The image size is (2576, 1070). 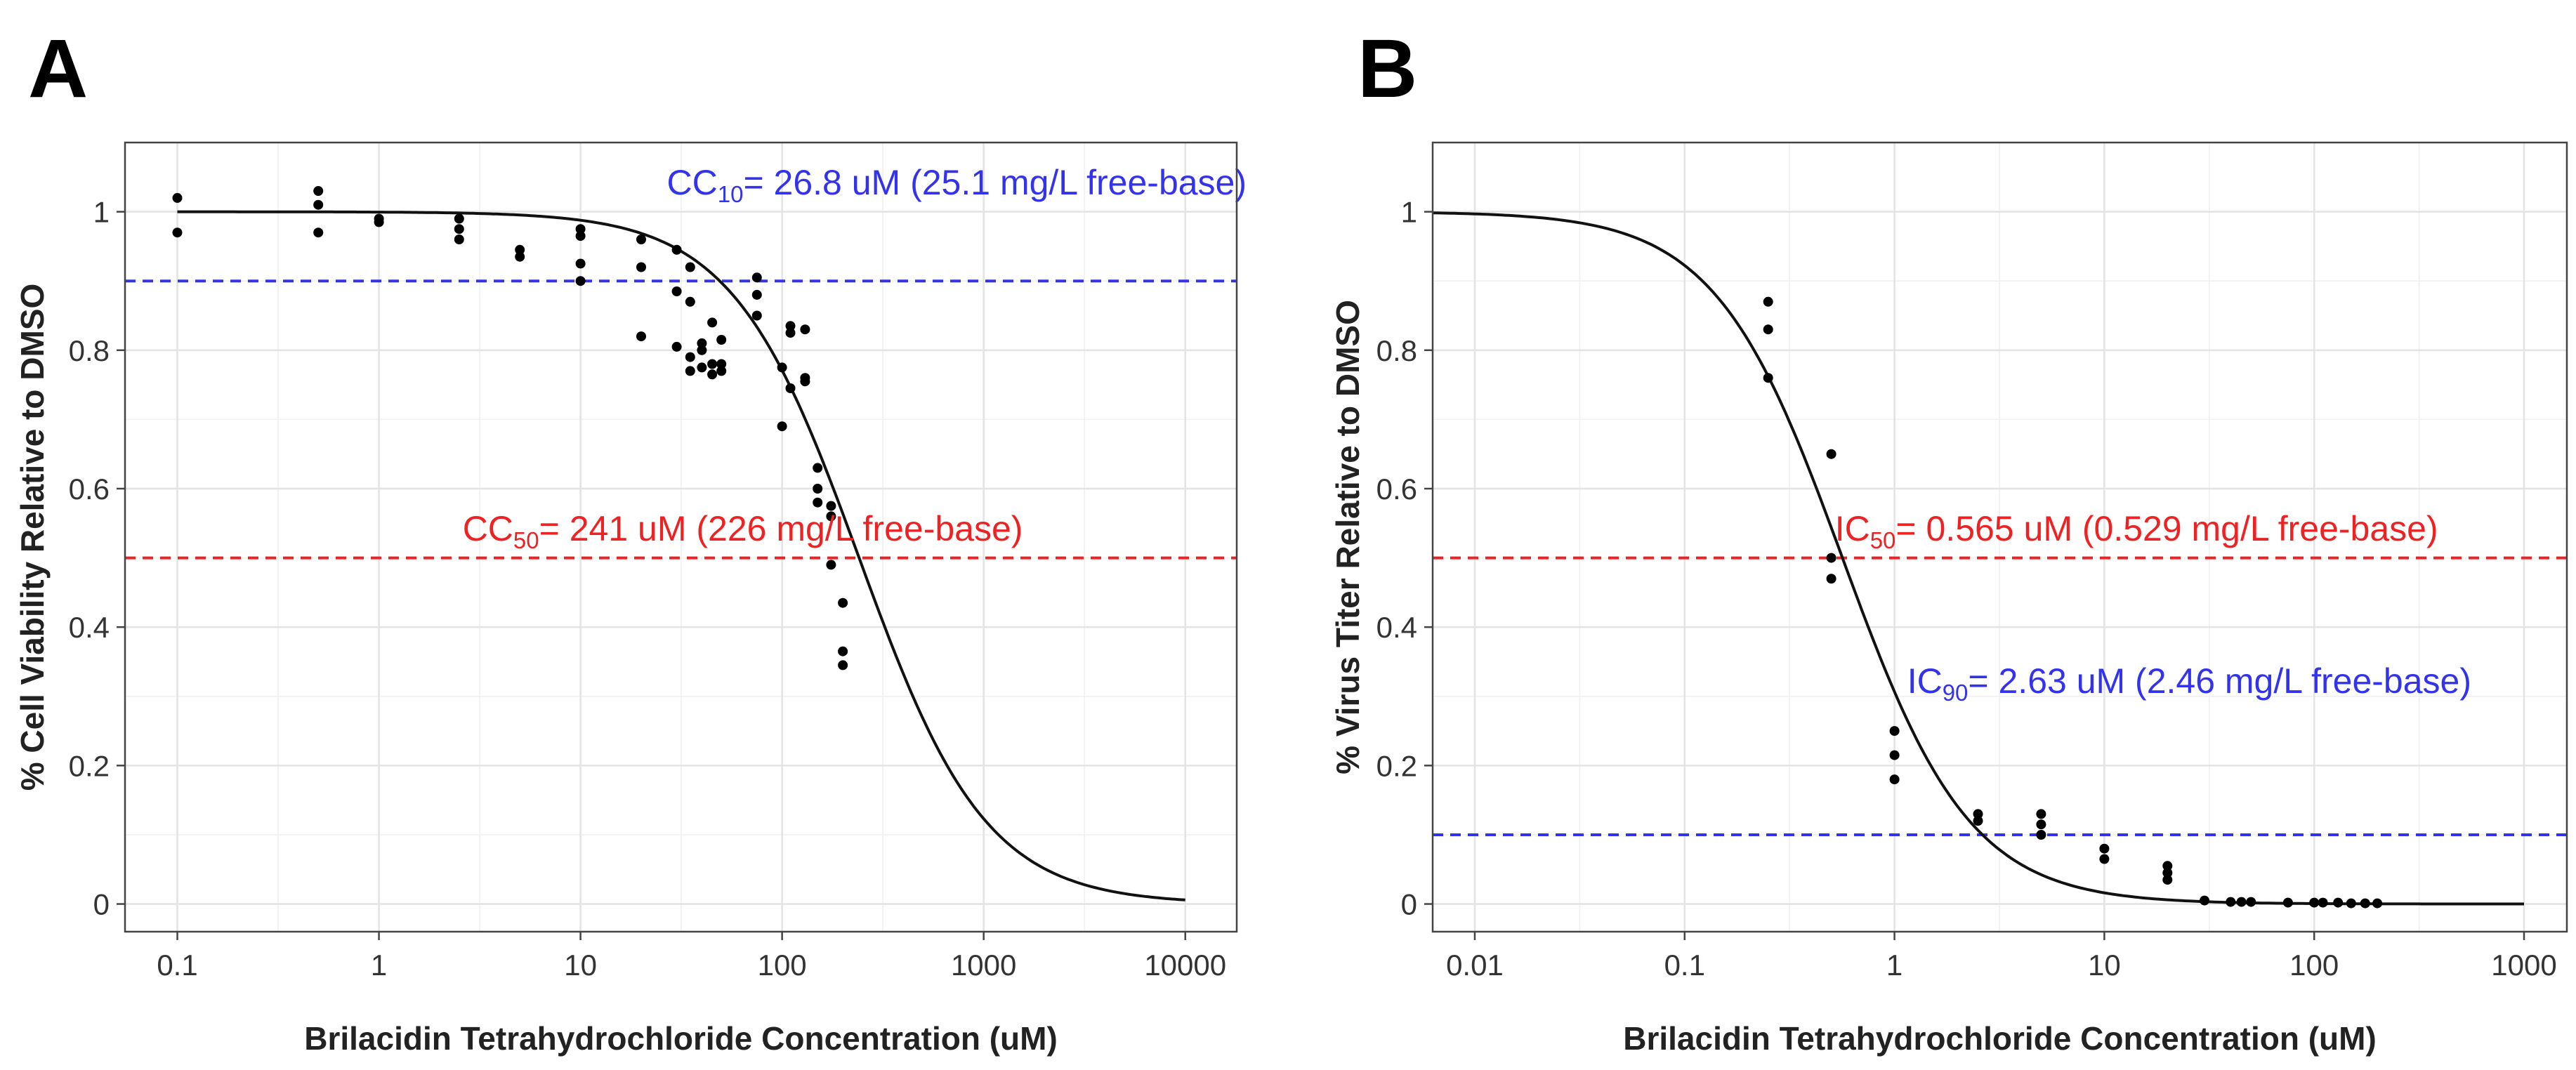 What do you see at coordinates (692, 182) in the screenshot?
I see `label-main: CC` at bounding box center [692, 182].